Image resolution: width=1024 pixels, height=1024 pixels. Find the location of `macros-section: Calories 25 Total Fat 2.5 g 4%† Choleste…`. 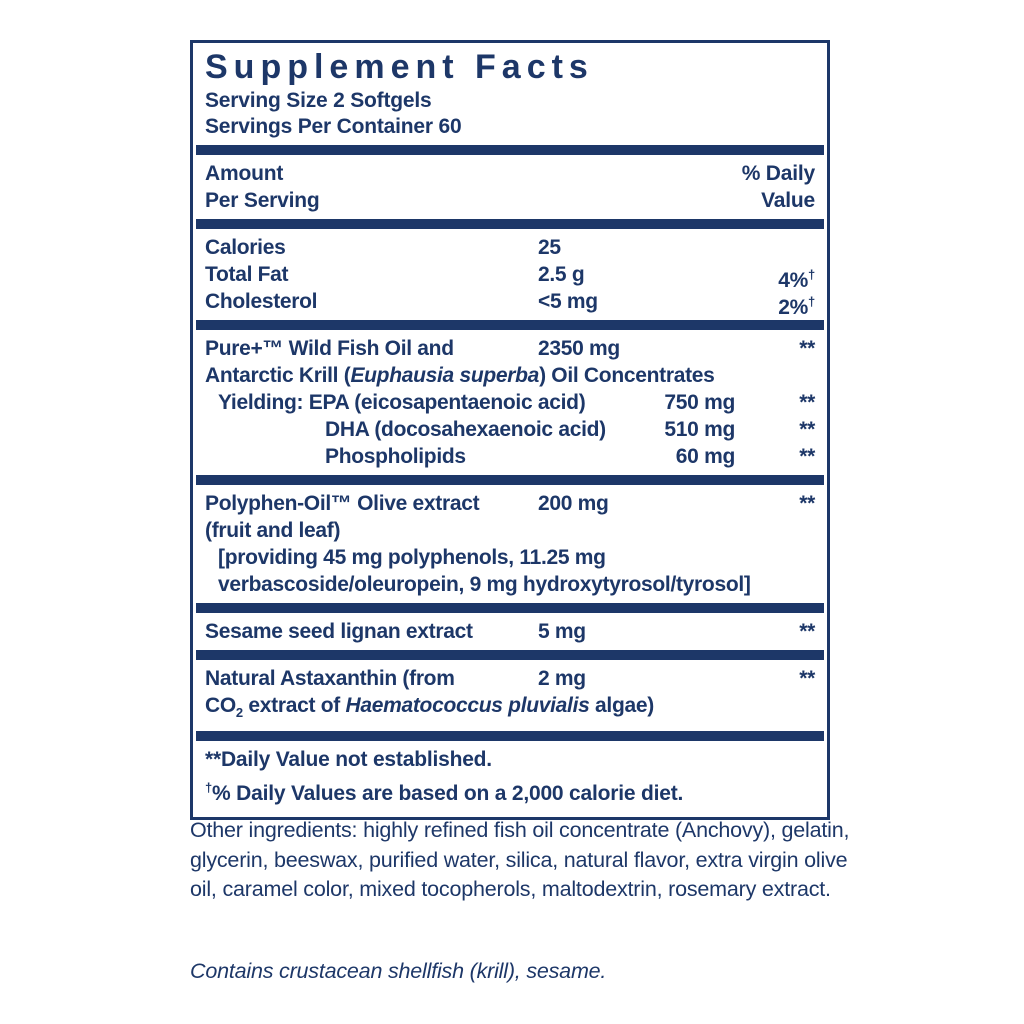

macros-section: Calories 25 Total Fat 2.5 g 4%† Choleste… is located at coordinates (510, 276).